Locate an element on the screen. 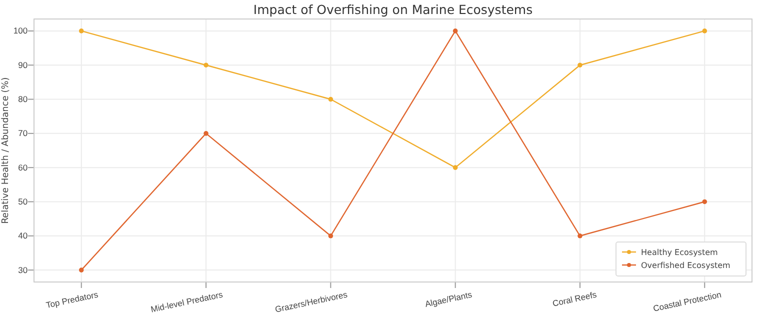 The height and width of the screenshot is (324, 758). y-tick-label: 50 is located at coordinates (23, 201).